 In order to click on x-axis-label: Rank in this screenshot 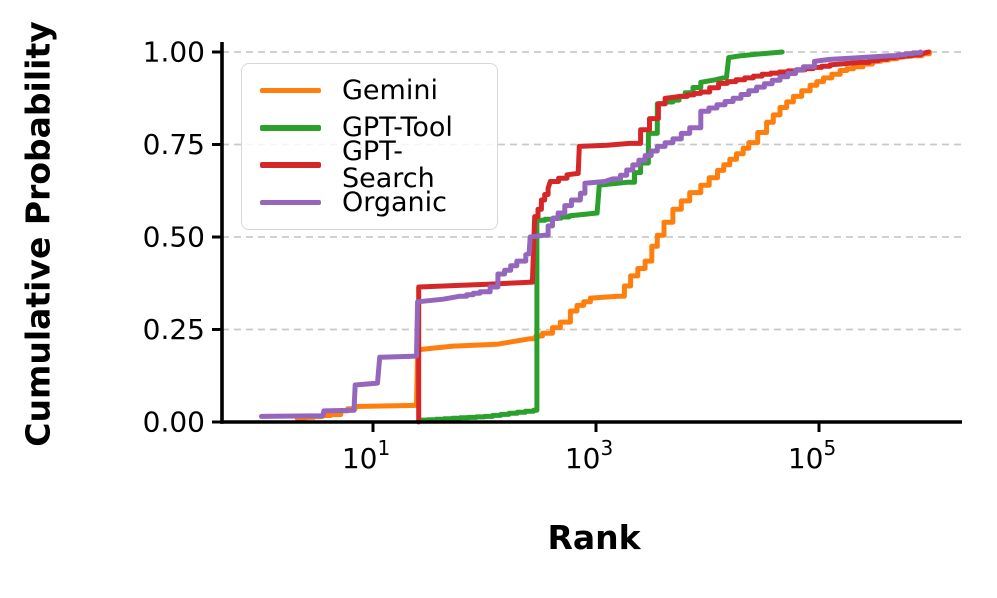, I will do `click(594, 537)`.